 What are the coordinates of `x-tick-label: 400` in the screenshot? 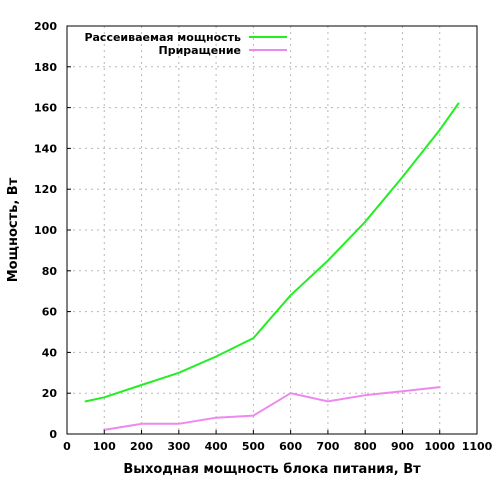 It's located at (216, 446).